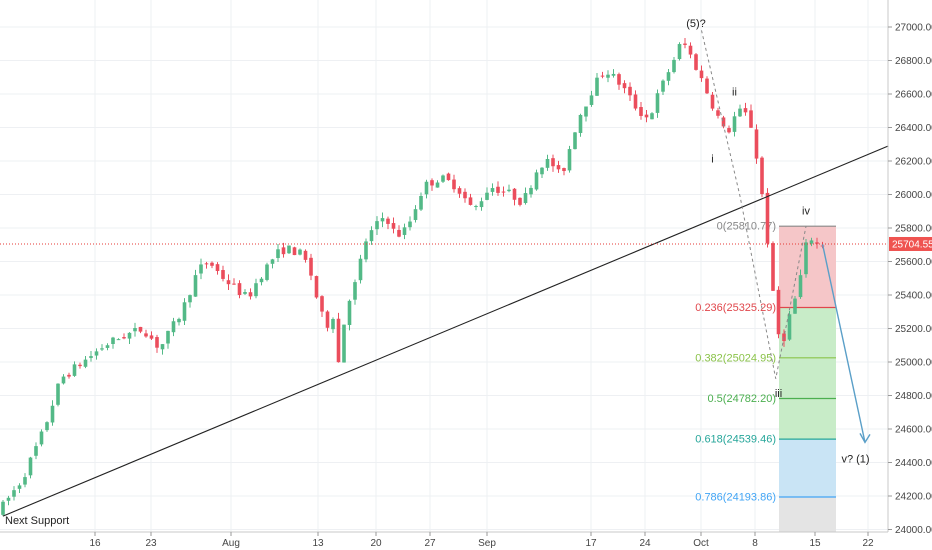 This screenshot has height=550, width=932. What do you see at coordinates (913, 530) in the screenshot?
I see `y-tick-label: 24000.00` at bounding box center [913, 530].